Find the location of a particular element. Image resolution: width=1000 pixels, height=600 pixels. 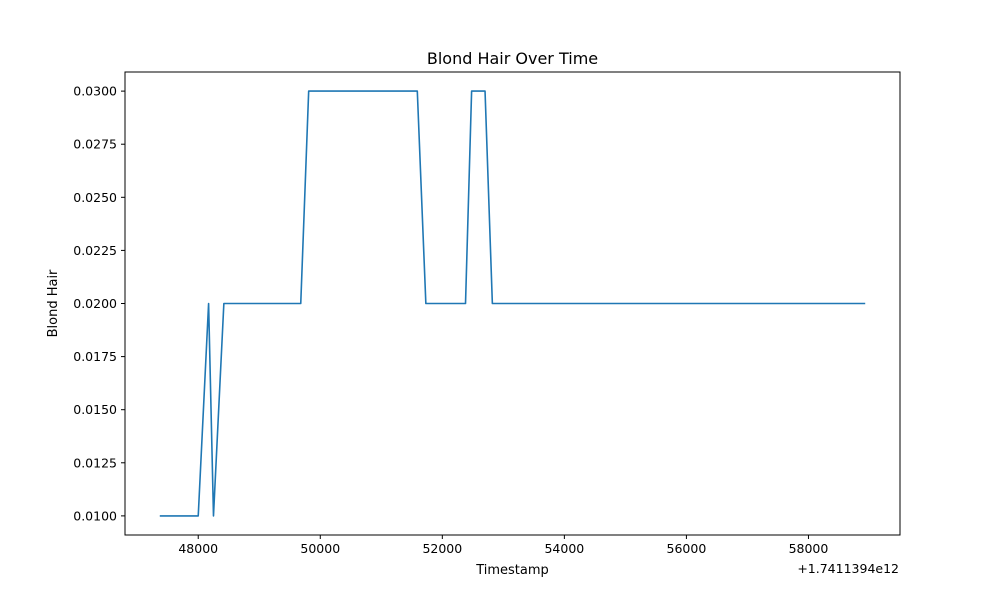

y-tick-label: 0.0275 is located at coordinates (95, 144).